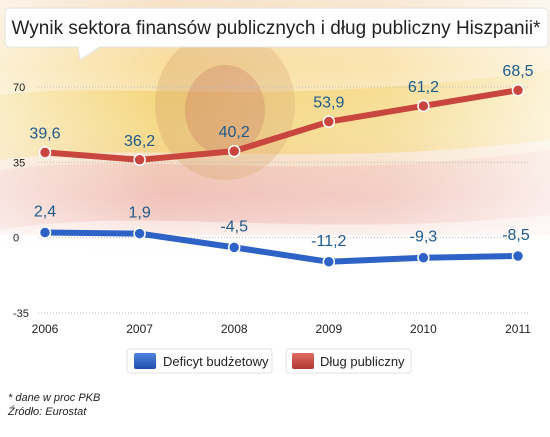 This screenshot has height=437, width=550. I want to click on data-label-debt: 40,2, so click(234, 132).